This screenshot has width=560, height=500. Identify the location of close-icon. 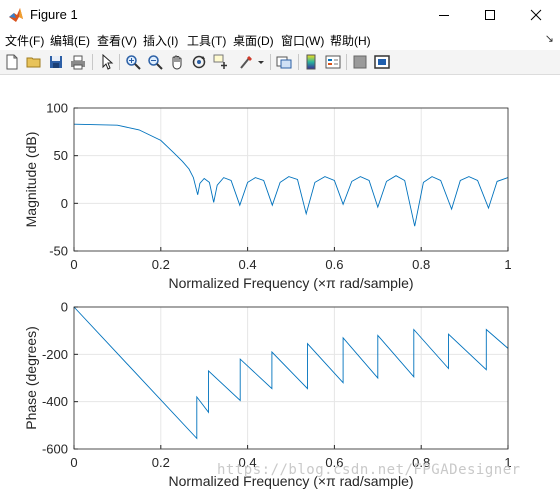
(536, 15).